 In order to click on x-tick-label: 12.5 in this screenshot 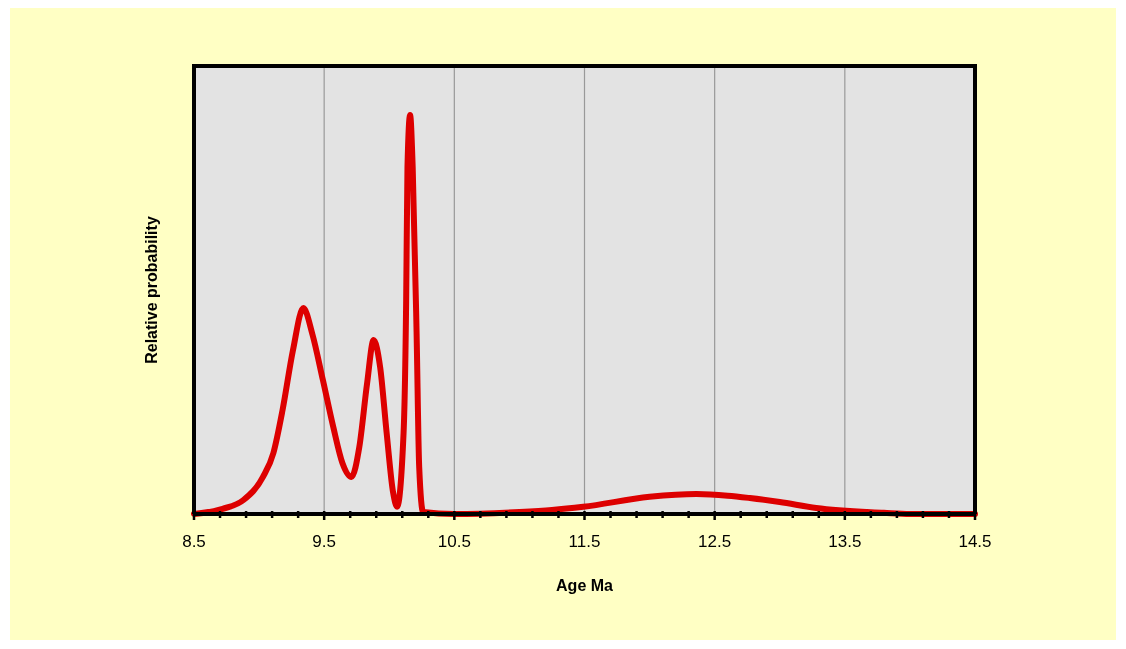, I will do `click(715, 541)`.